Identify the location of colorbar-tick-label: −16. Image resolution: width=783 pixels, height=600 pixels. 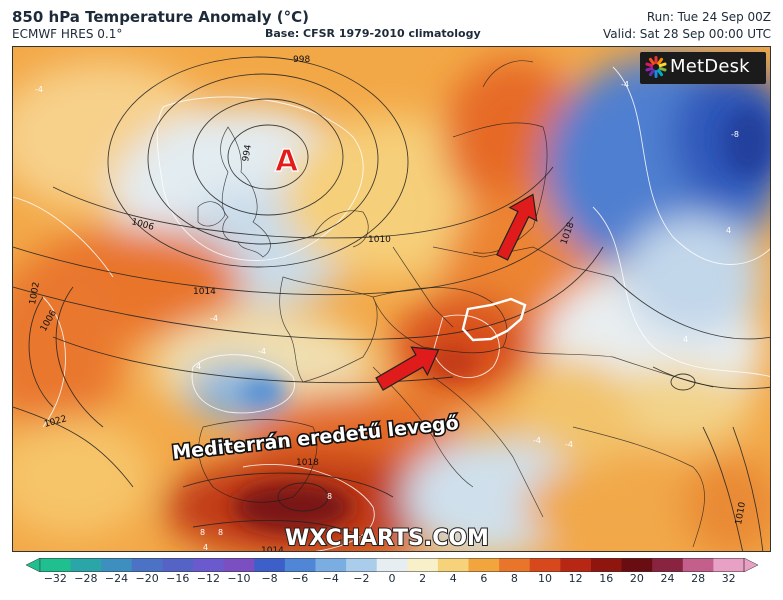
(178, 578).